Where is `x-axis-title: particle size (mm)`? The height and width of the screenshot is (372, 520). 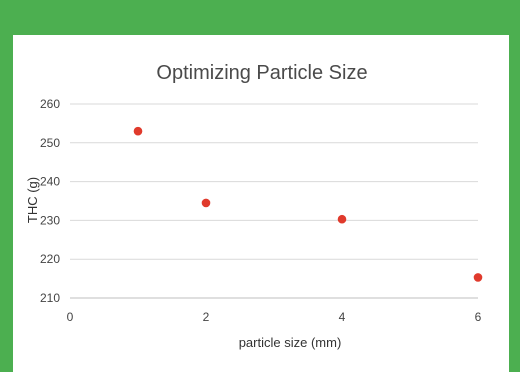
x-axis-title: particle size (mm) is located at coordinates (290, 342).